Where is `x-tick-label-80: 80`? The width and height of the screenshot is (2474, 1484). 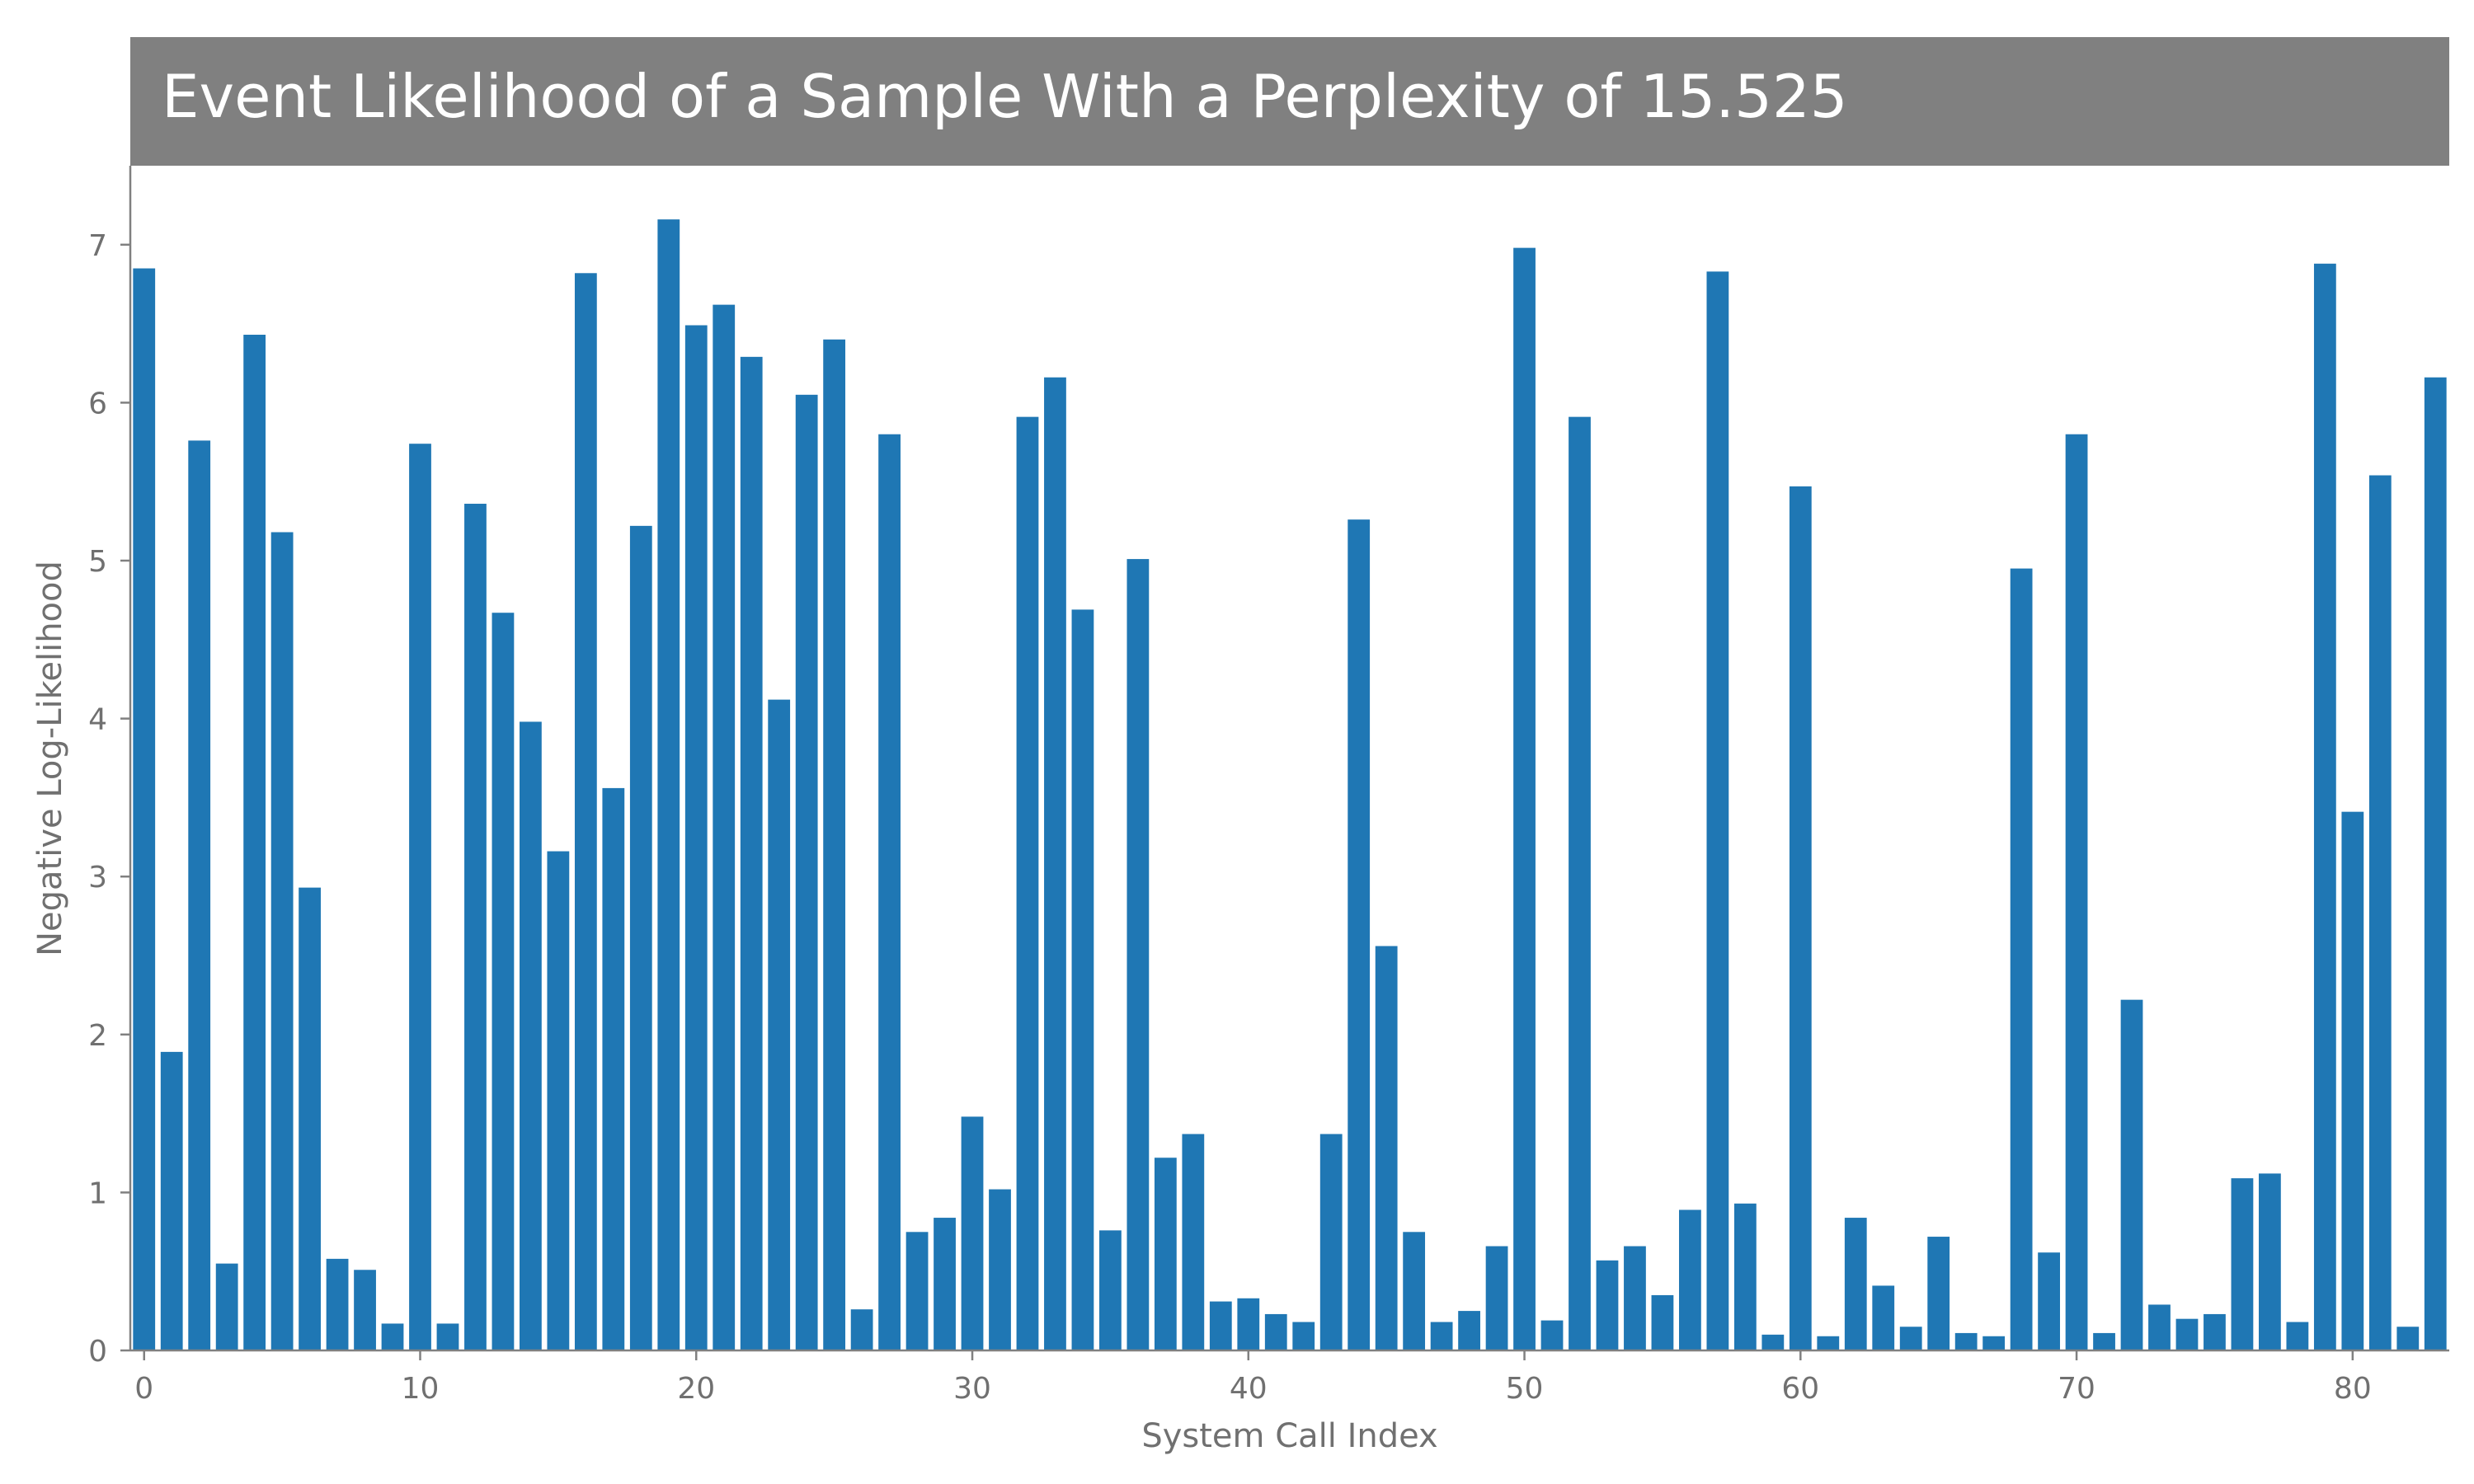 x-tick-label-80: 80 is located at coordinates (2353, 1389).